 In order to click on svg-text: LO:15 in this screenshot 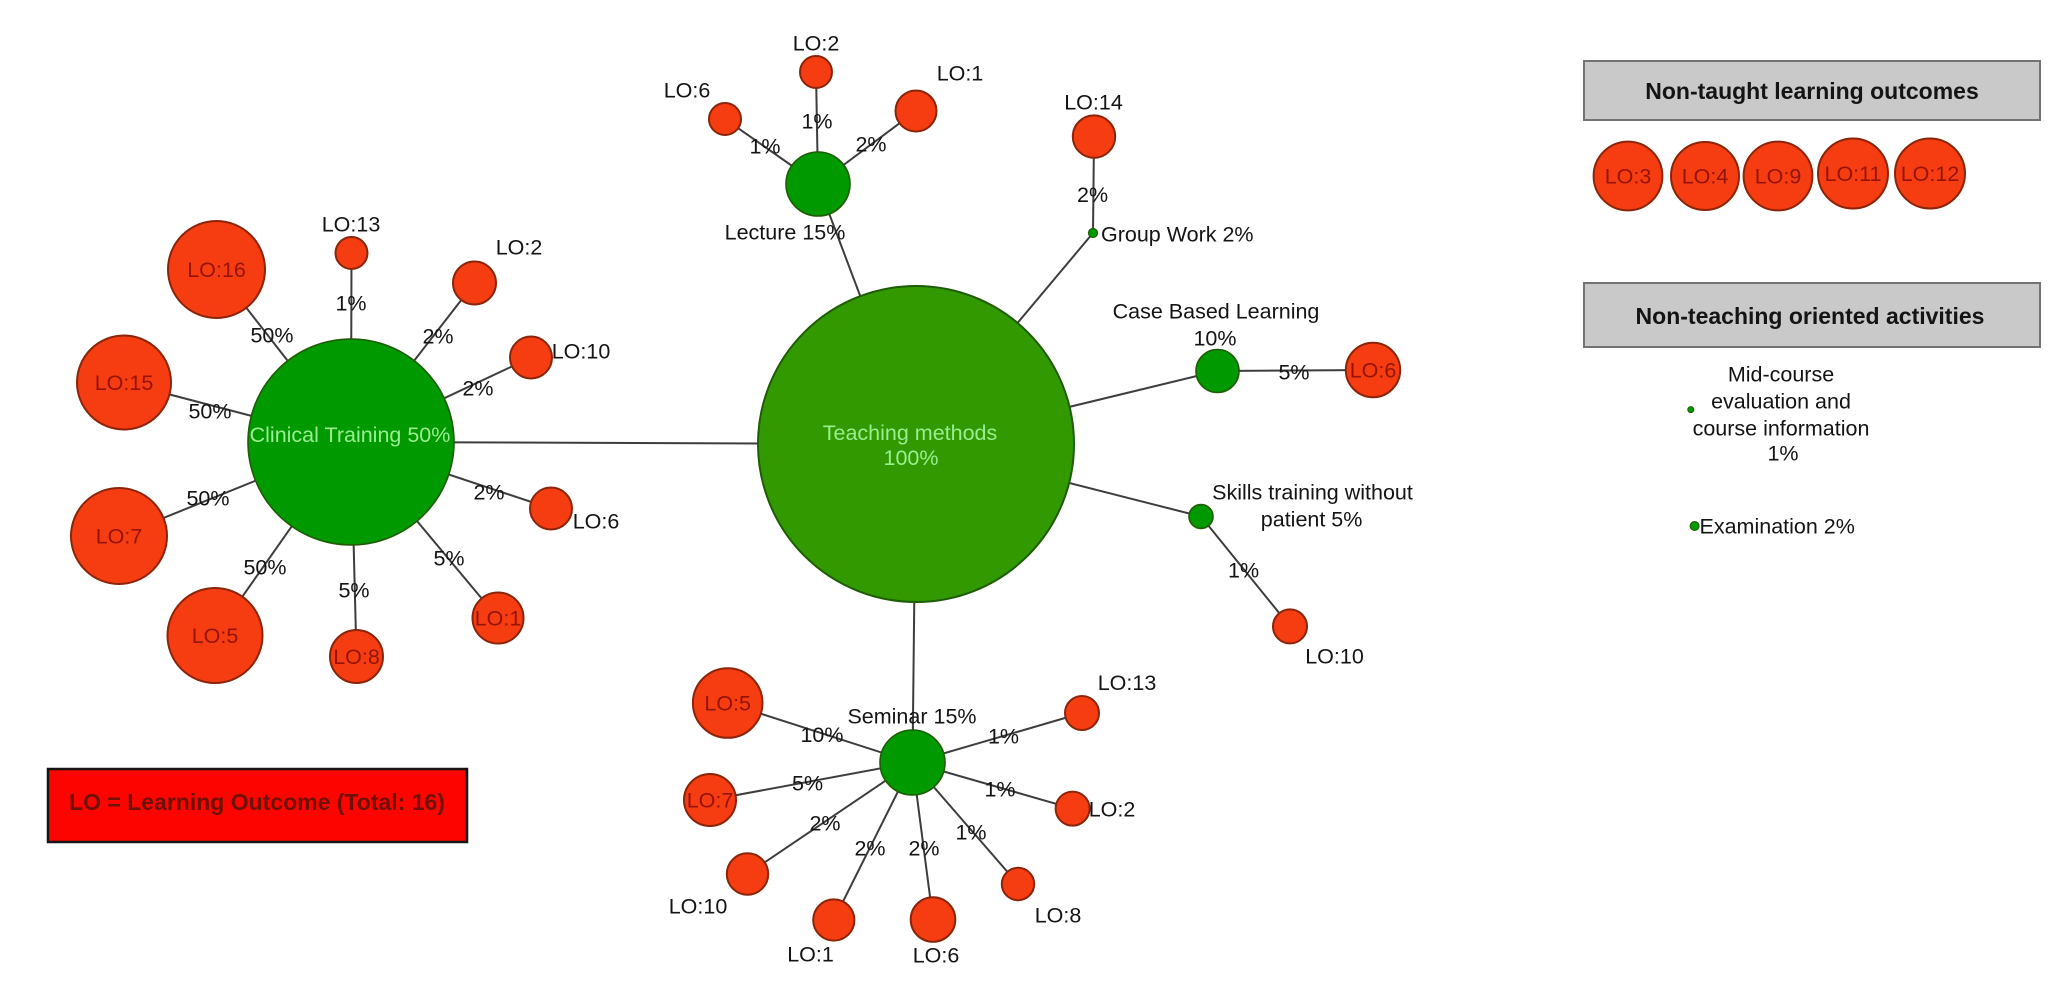, I will do `click(124, 383)`.